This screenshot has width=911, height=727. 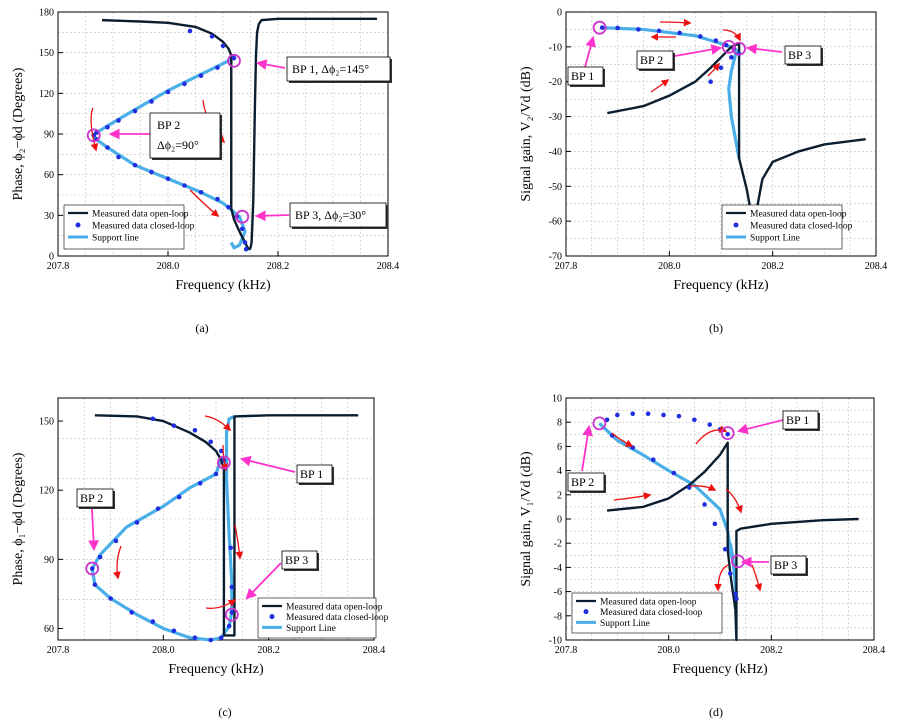 What do you see at coordinates (46, 94) in the screenshot?
I see `y-tick-label: 120` at bounding box center [46, 94].